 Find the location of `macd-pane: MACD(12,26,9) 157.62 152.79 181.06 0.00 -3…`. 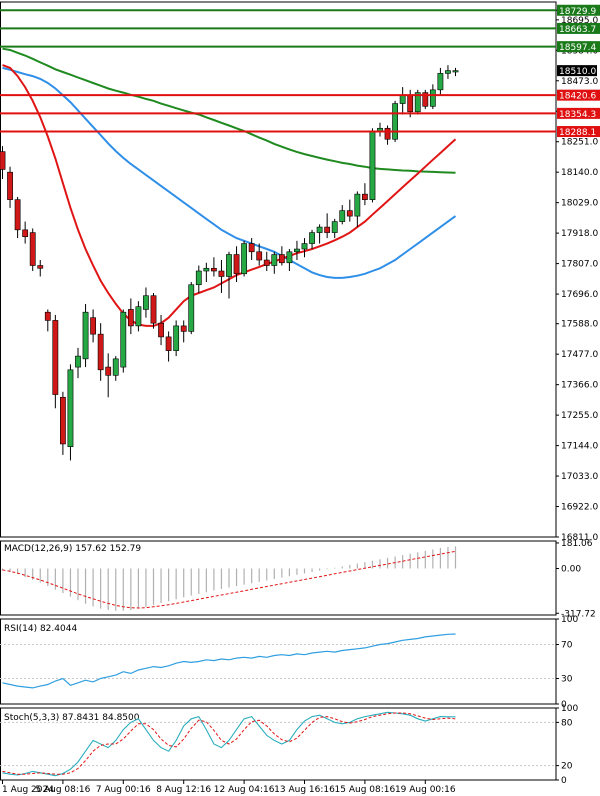

macd-pane: MACD(12,26,9) 157.62 152.79 181.06 0.00 -3… is located at coordinates (298, 579).